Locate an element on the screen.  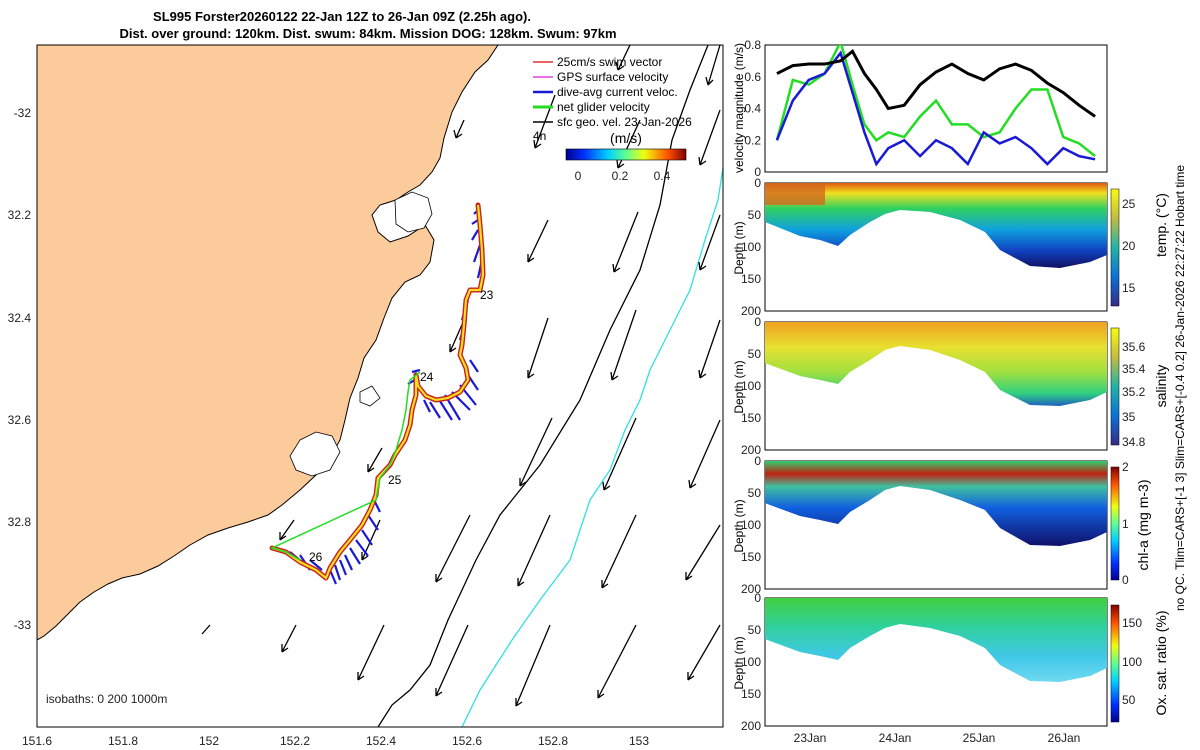
salinity-panel is located at coordinates (936, 386).